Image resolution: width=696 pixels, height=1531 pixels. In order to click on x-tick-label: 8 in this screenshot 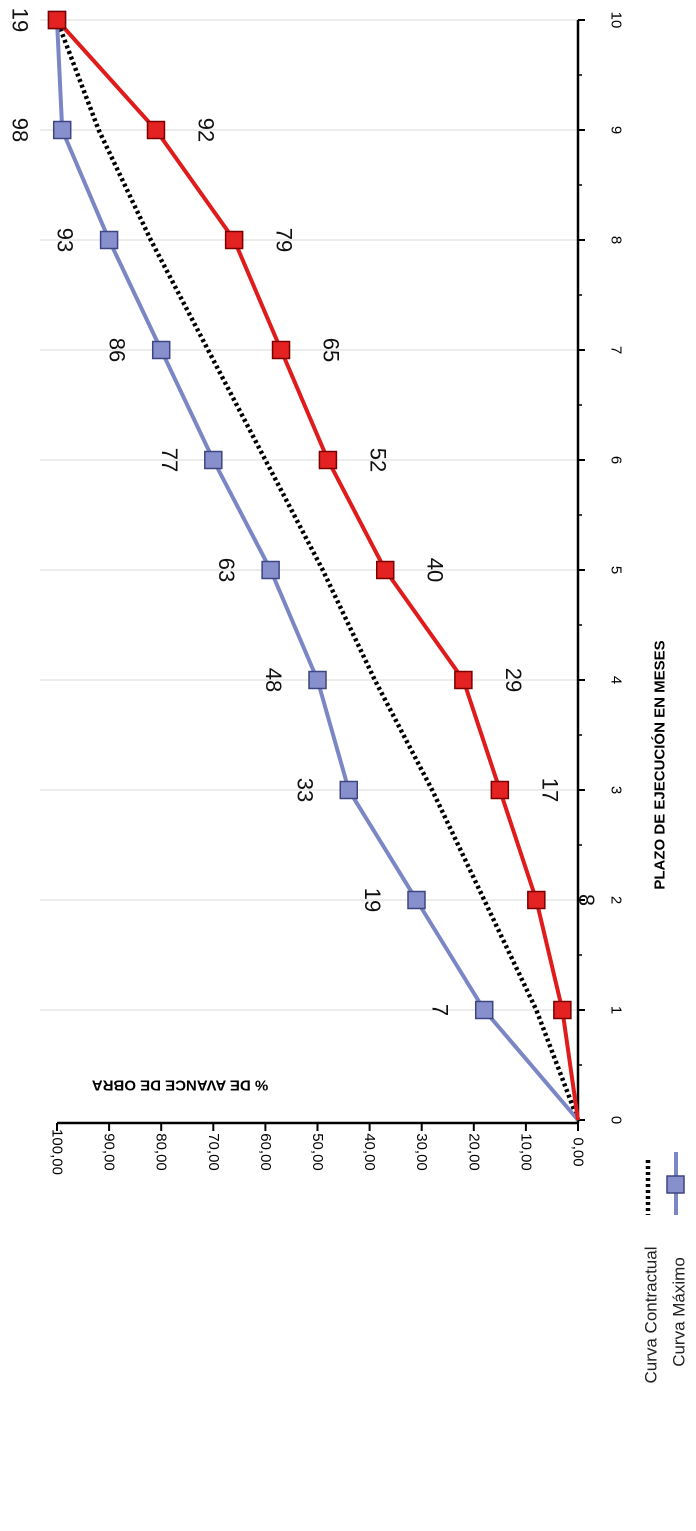, I will do `click(616, 240)`.